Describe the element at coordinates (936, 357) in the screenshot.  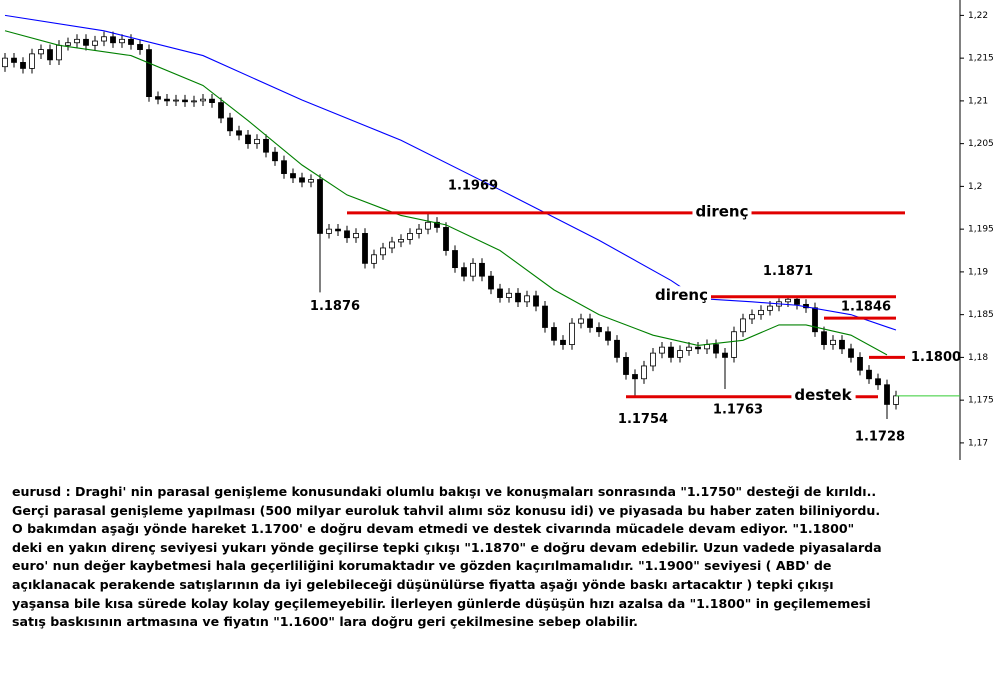
I see `price-annotation: 1.1800` at that location.